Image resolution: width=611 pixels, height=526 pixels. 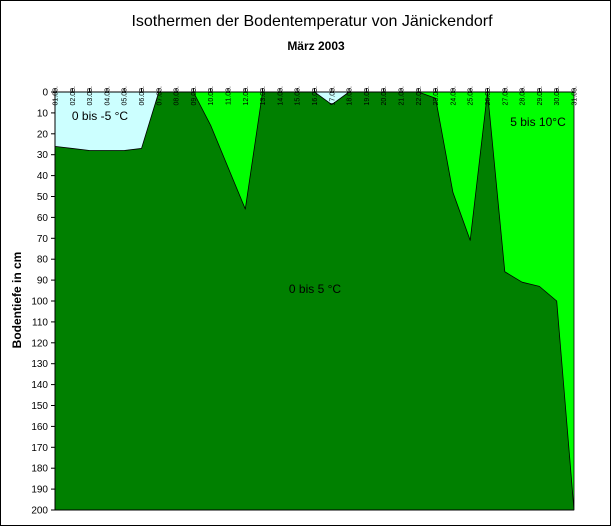 I want to click on x-tick-label: 22.03., so click(x=419, y=96).